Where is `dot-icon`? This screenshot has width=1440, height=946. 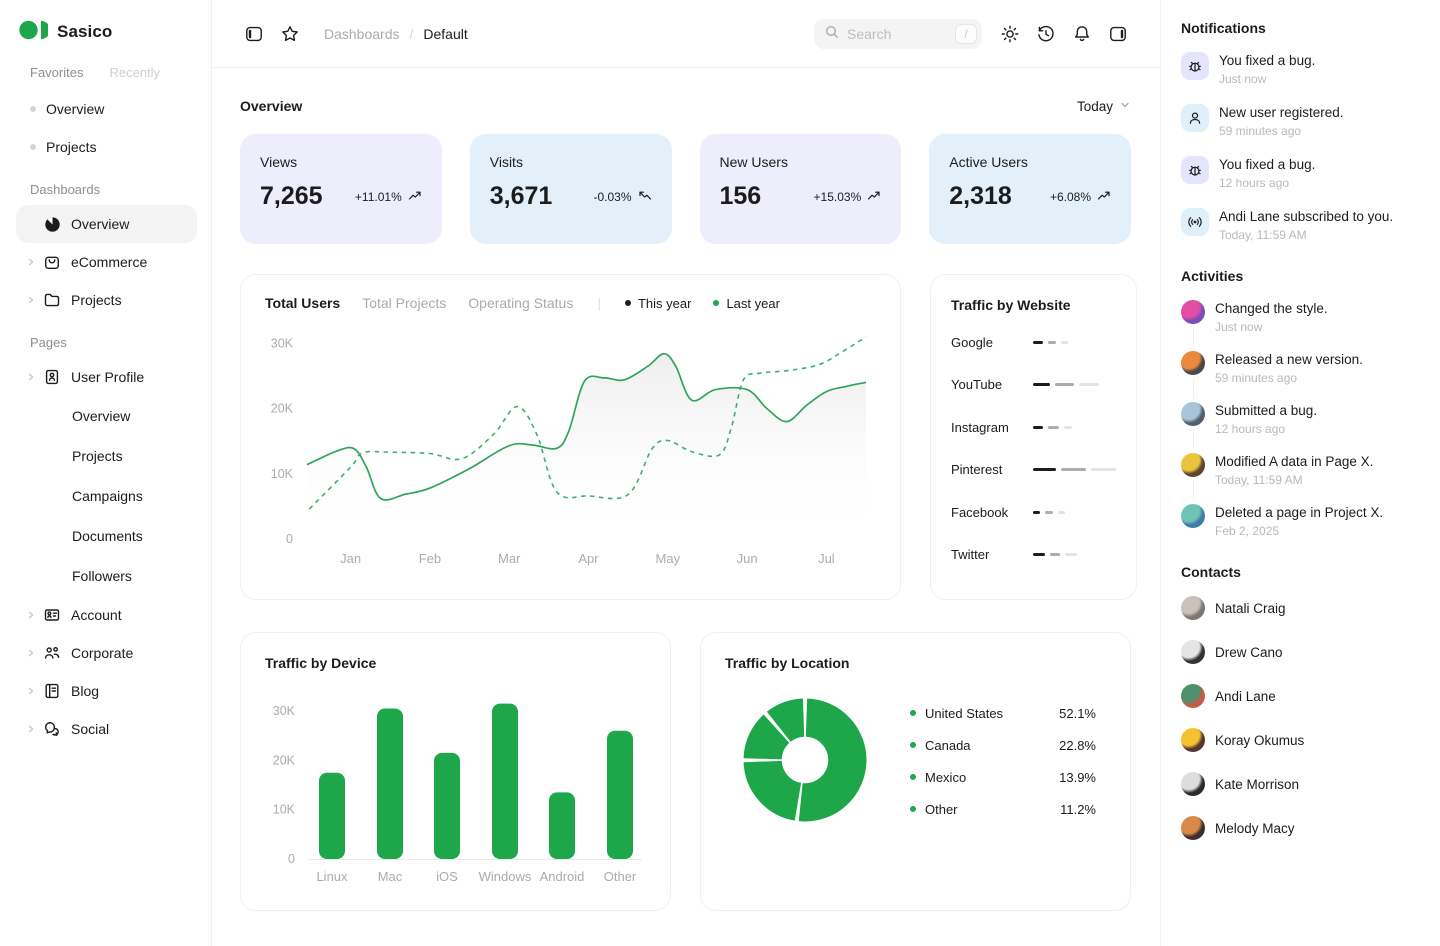 dot-icon is located at coordinates (33, 147).